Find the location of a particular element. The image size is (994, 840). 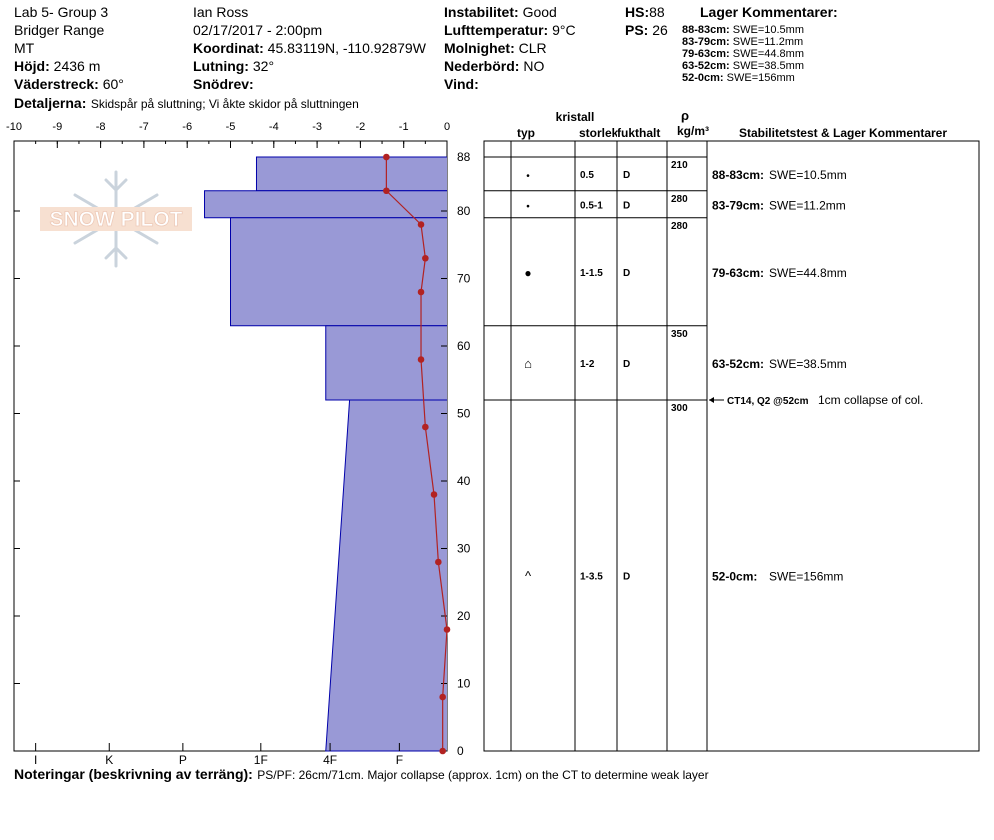

hardness-tick-label: I is located at coordinates (35, 760).